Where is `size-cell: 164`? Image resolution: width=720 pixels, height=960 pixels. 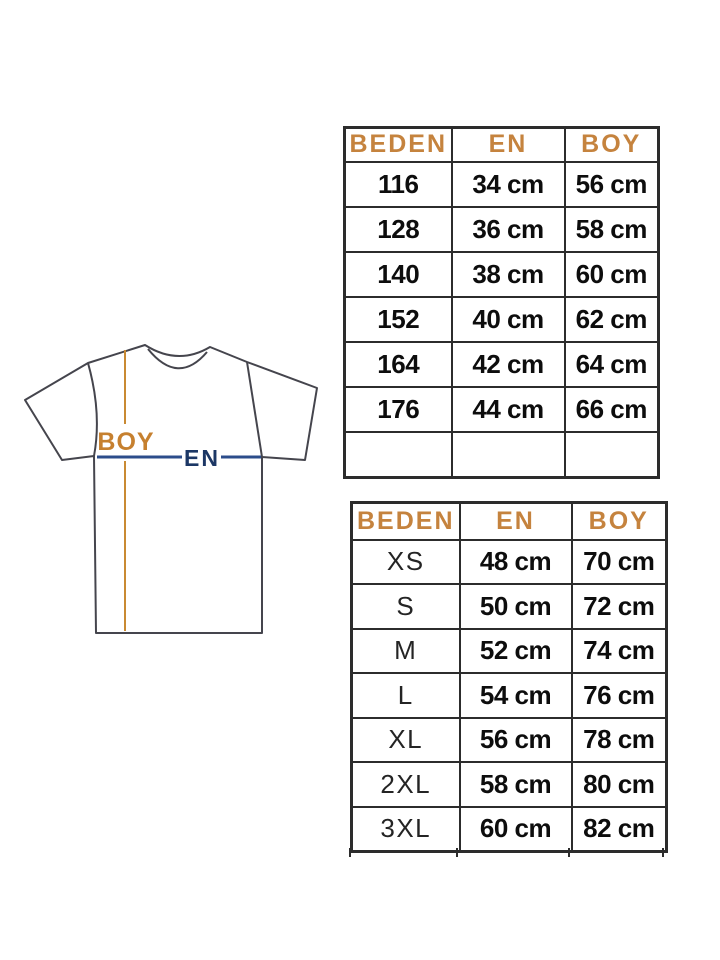 size-cell: 164 is located at coordinates (398, 364).